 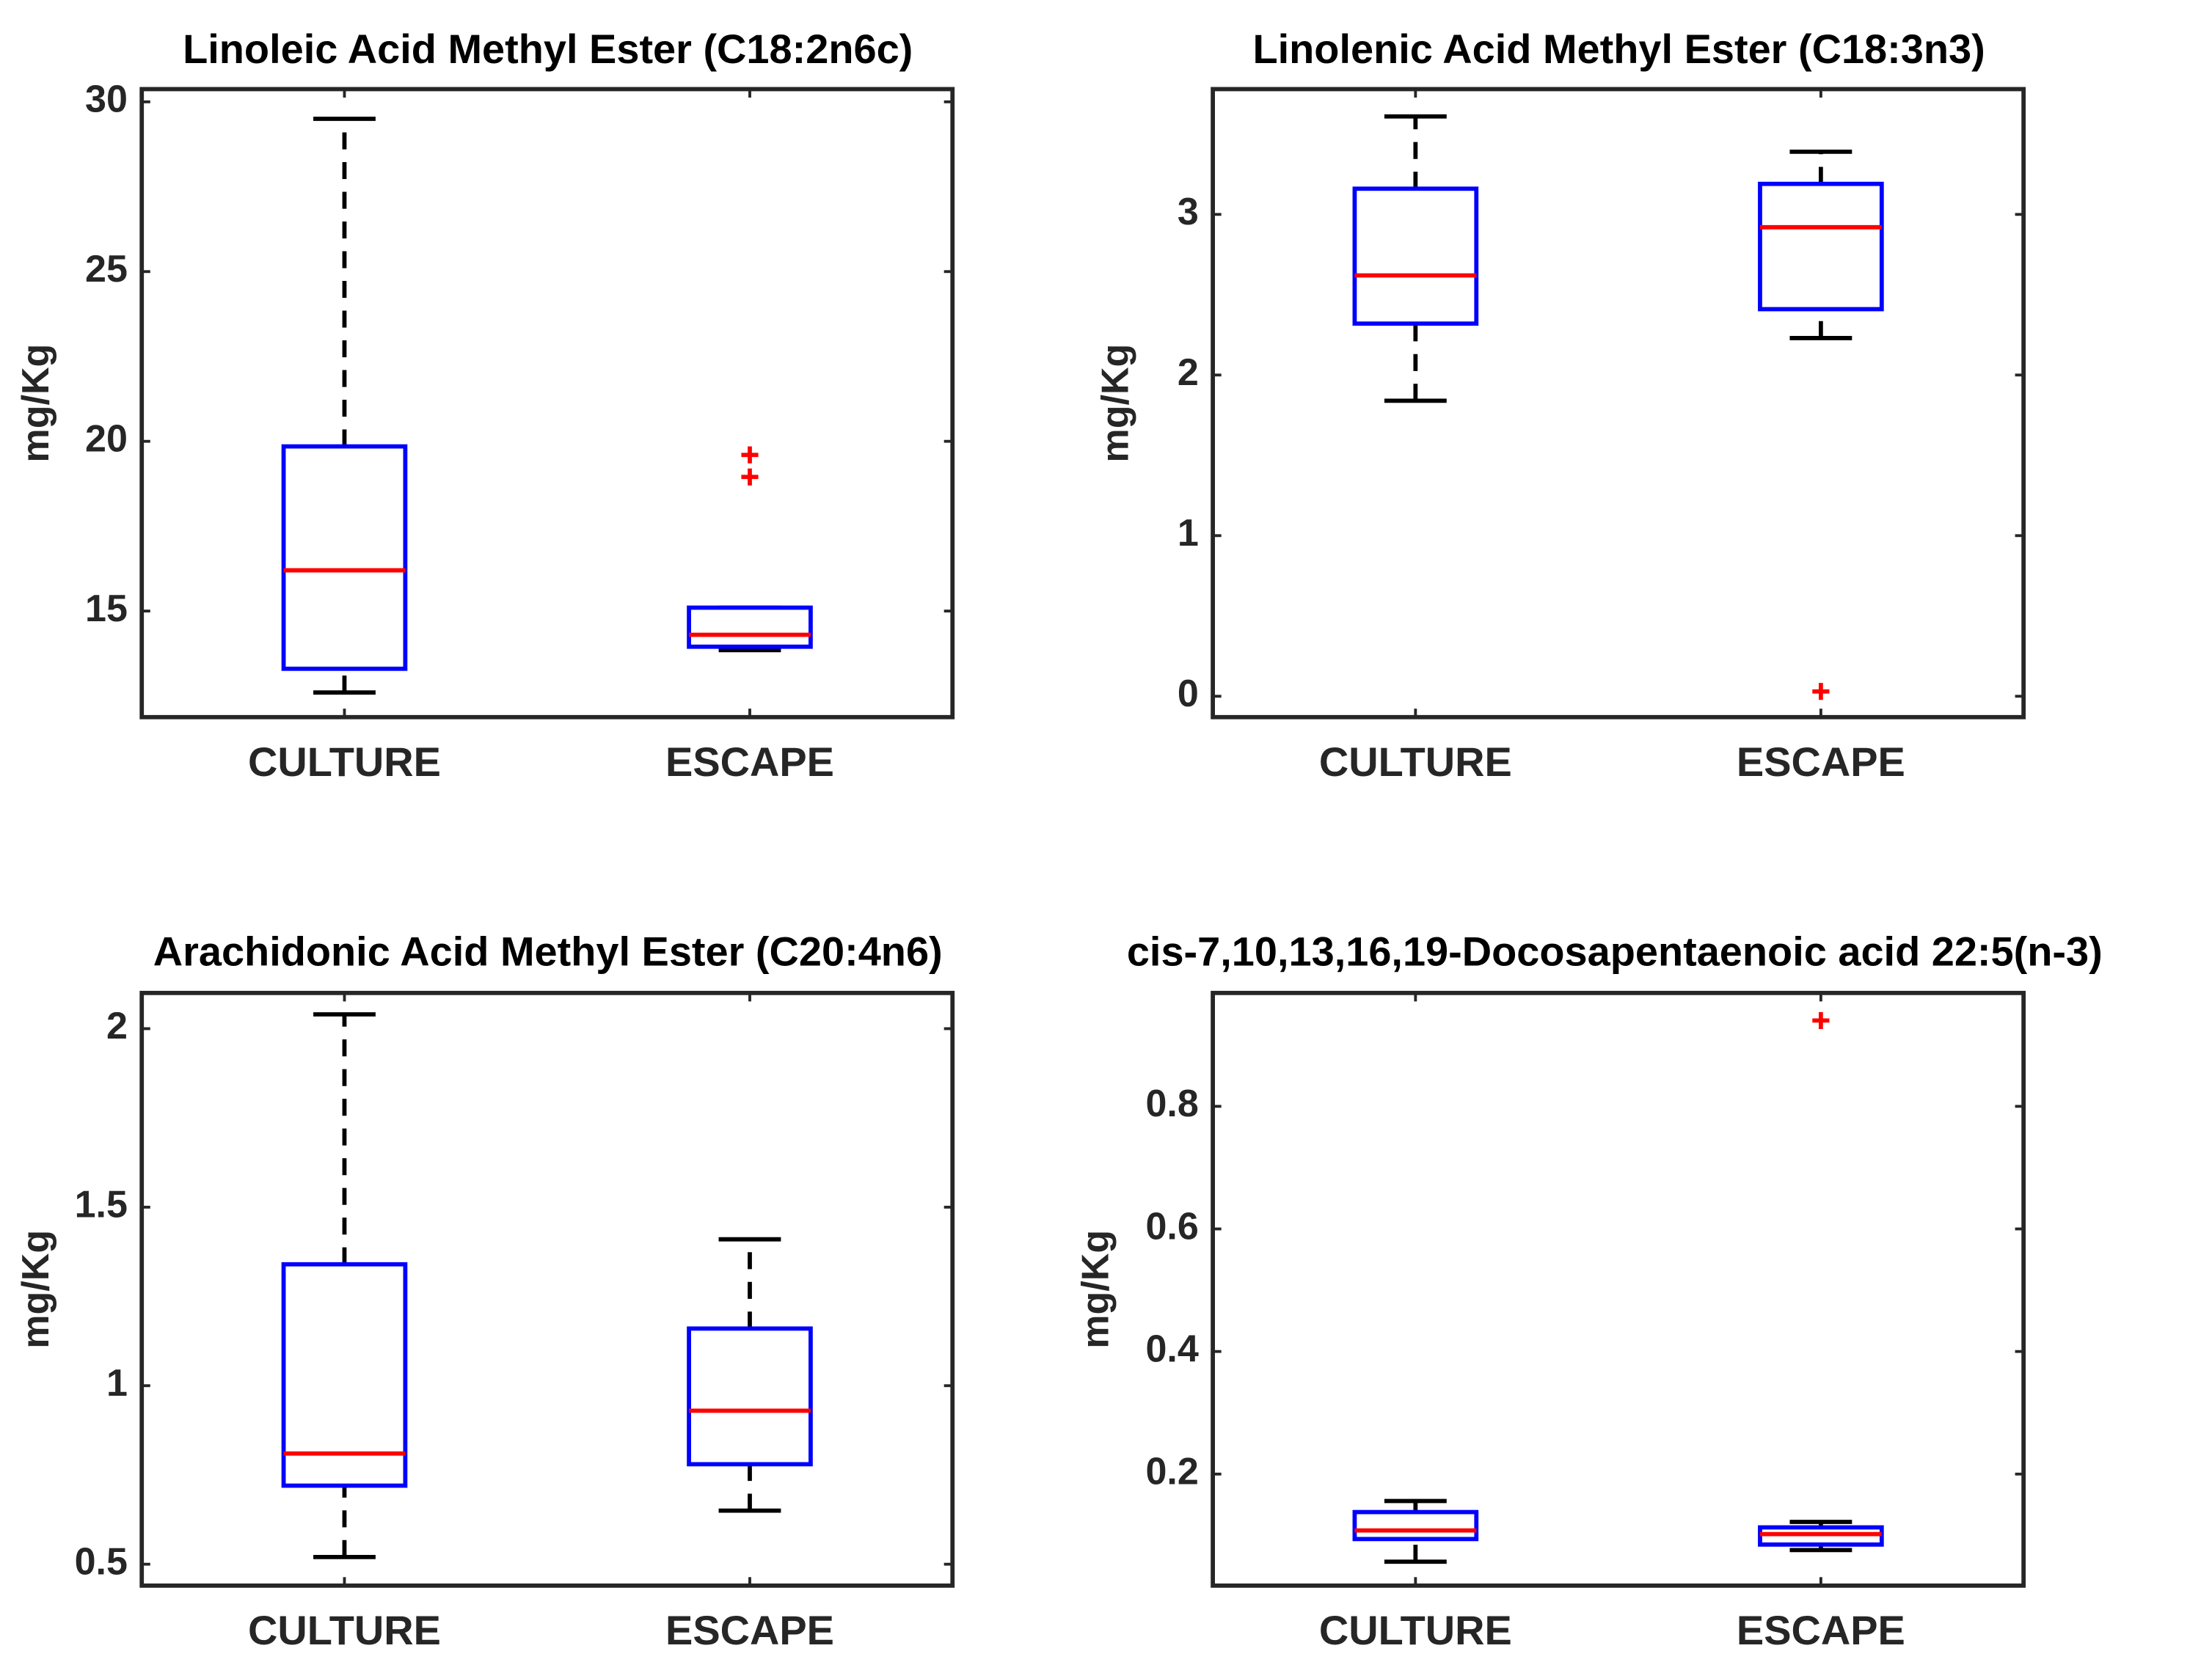 What do you see at coordinates (1171, 1104) in the screenshot?
I see `y-tick-label: 0.8` at bounding box center [1171, 1104].